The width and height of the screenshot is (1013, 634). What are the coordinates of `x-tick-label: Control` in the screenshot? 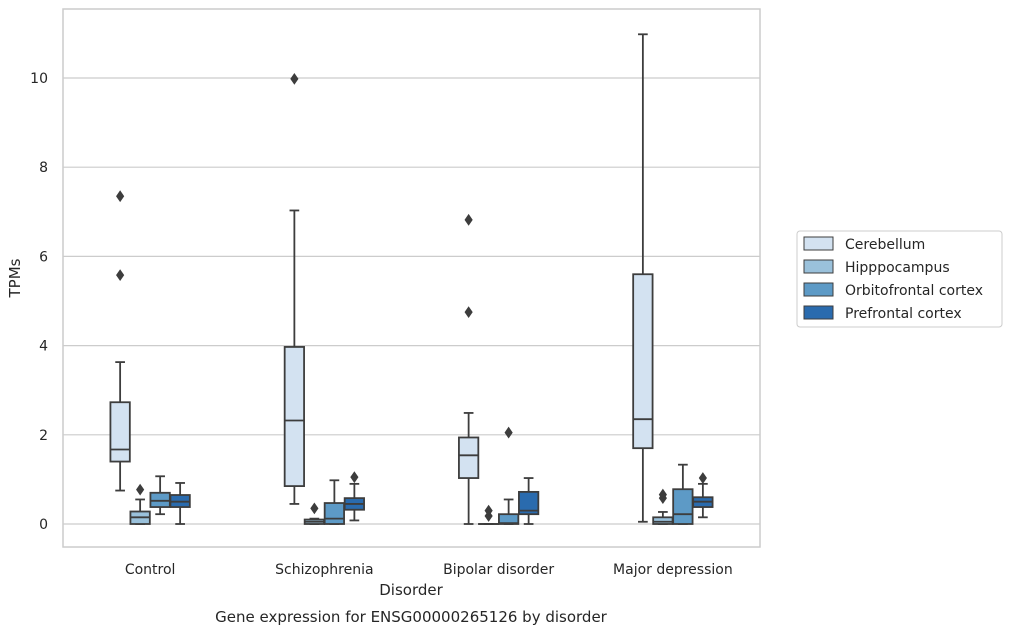 It's located at (150, 570).